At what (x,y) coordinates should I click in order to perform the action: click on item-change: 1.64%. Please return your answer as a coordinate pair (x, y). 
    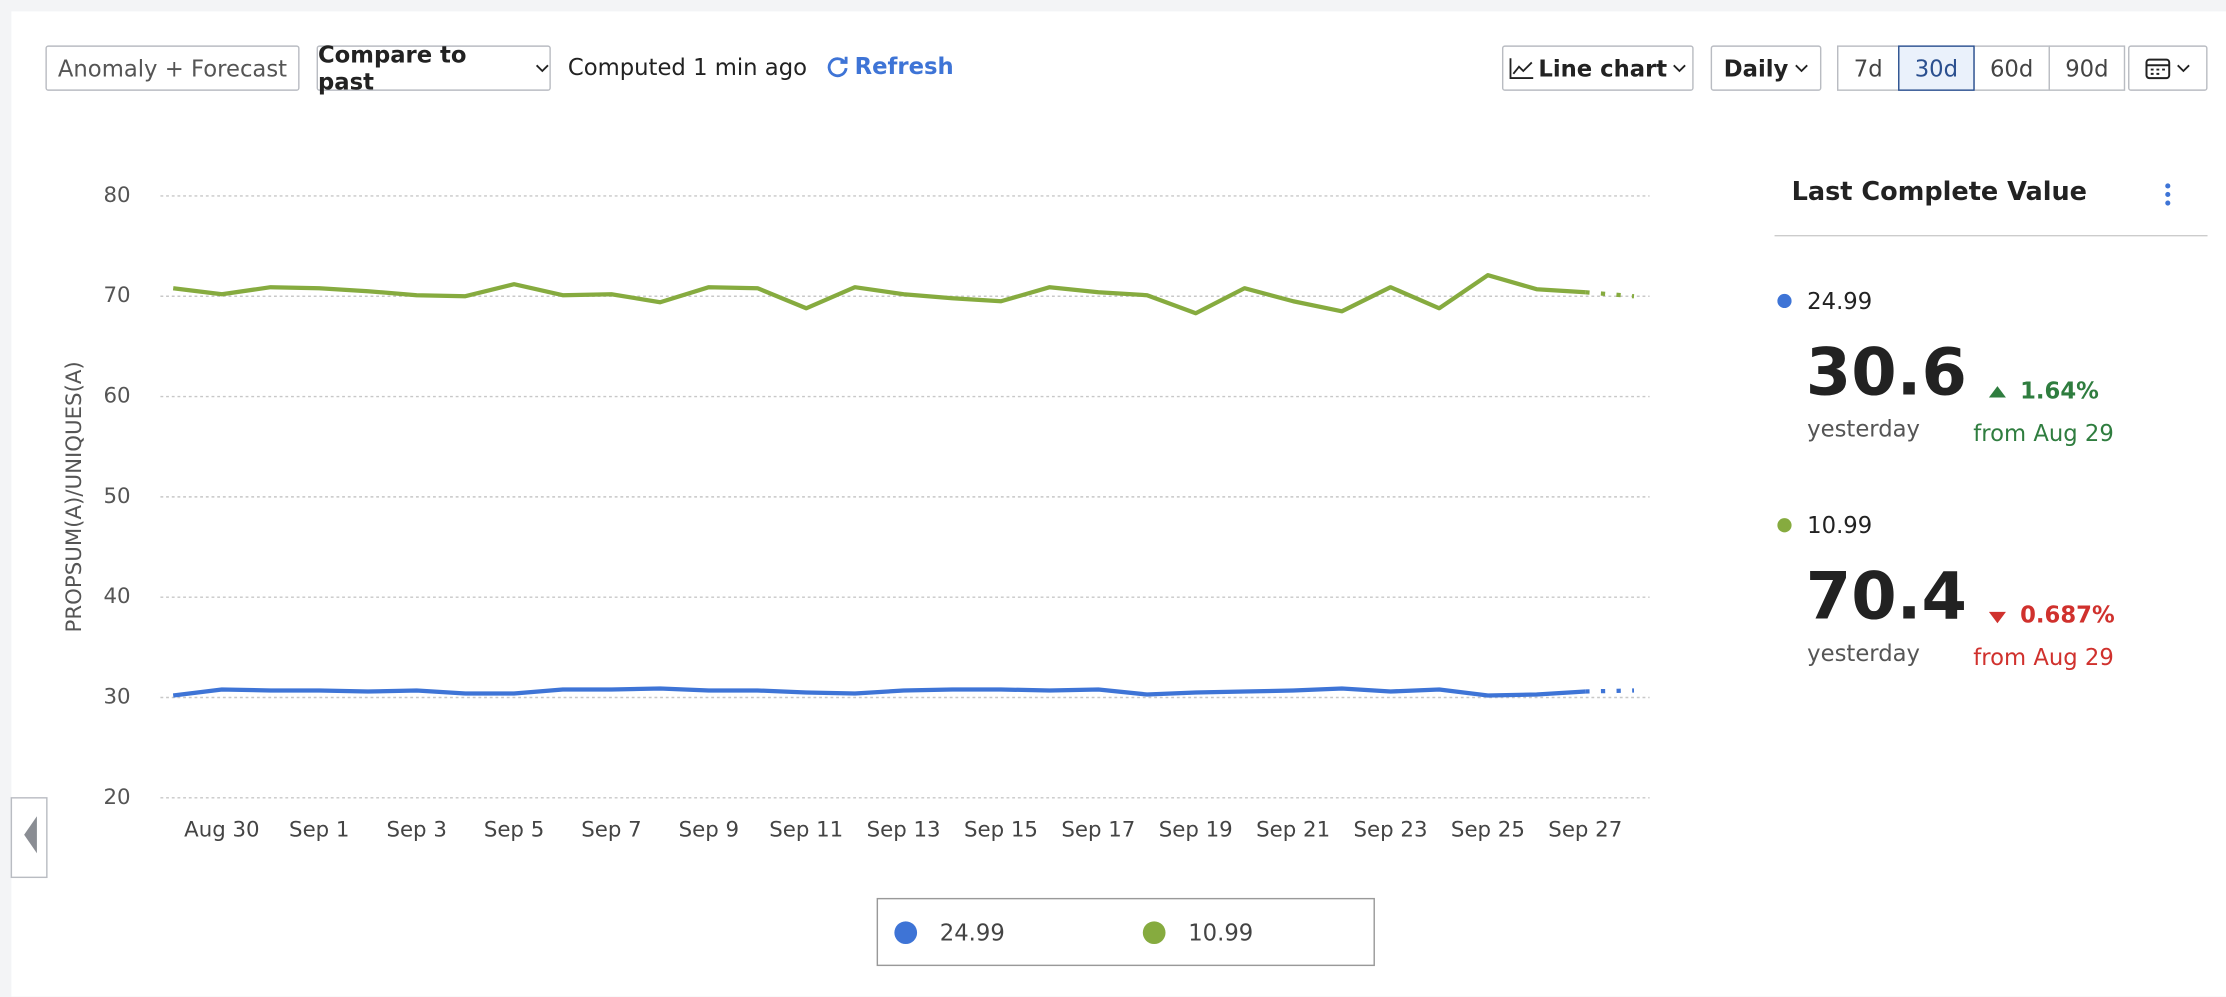
    Looking at the image, I should click on (2059, 391).